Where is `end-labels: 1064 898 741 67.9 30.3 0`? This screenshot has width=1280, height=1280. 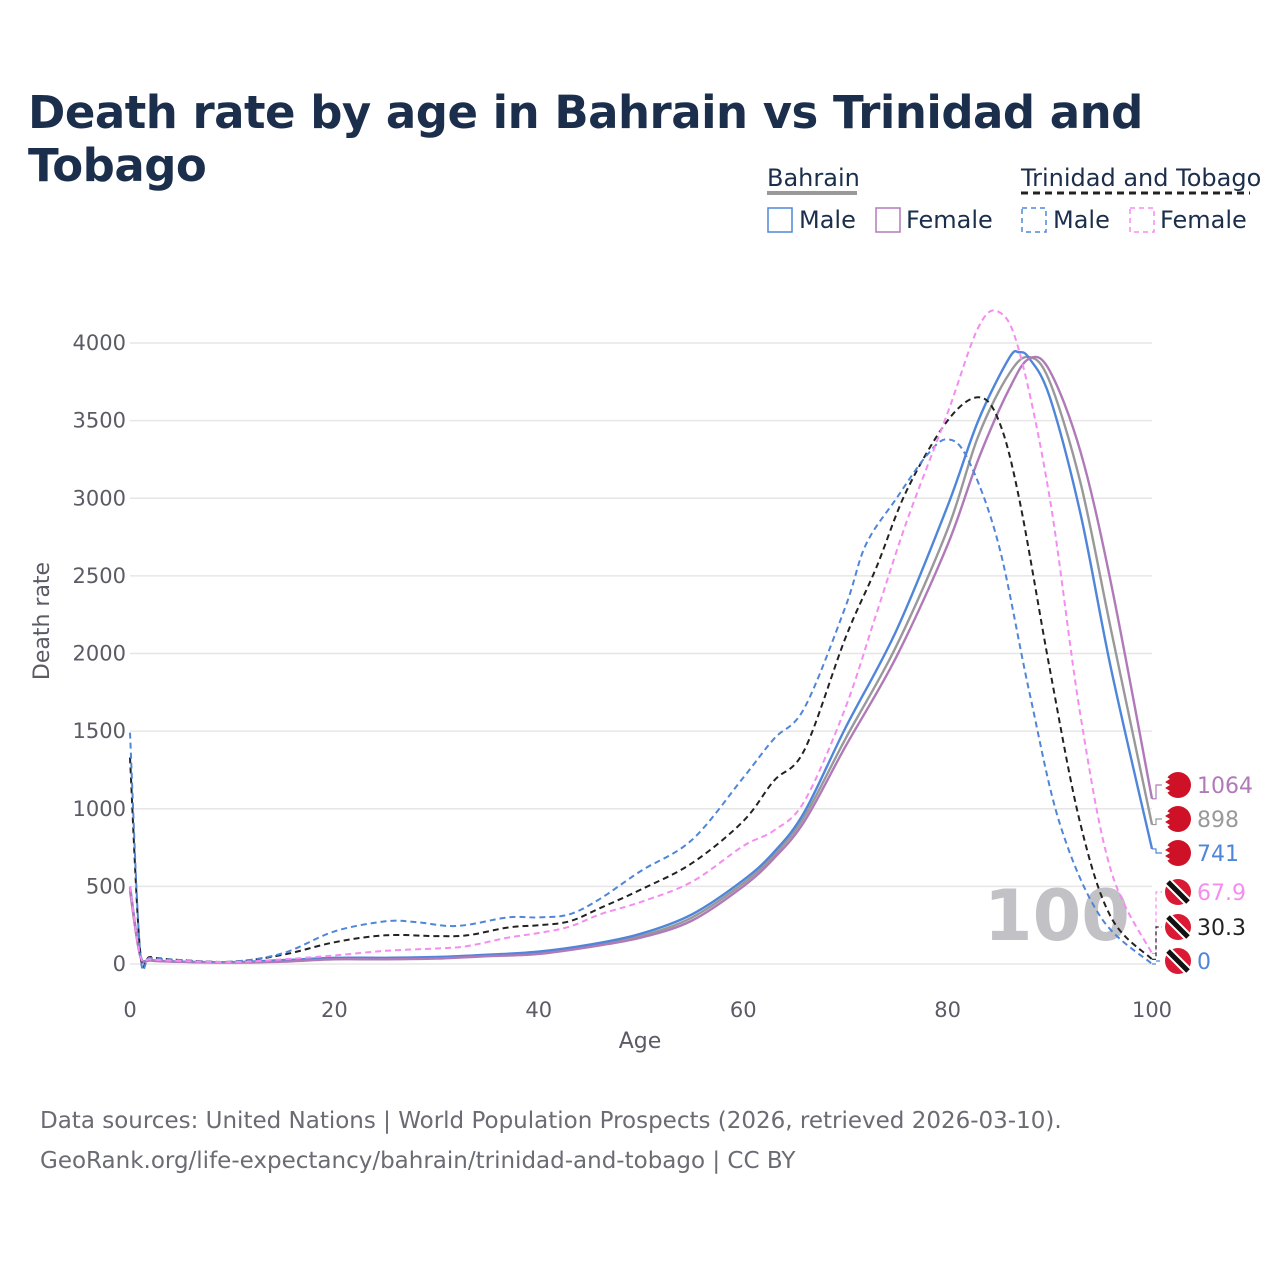
end-labels: 1064 898 741 67.9 30.3 0 is located at coordinates (1202, 873).